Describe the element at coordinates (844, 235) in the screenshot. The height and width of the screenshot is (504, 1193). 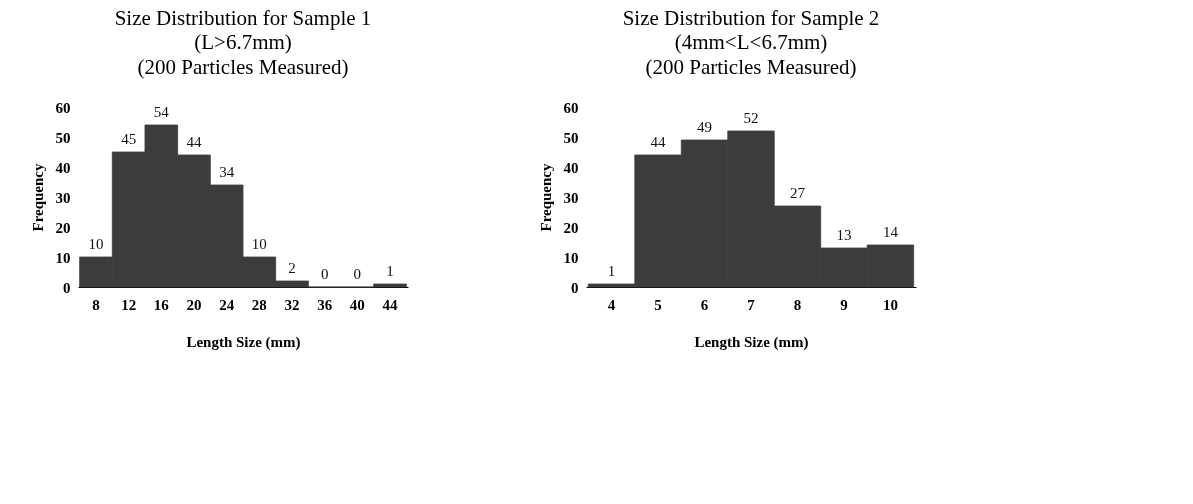
I see `data-label: 13` at that location.